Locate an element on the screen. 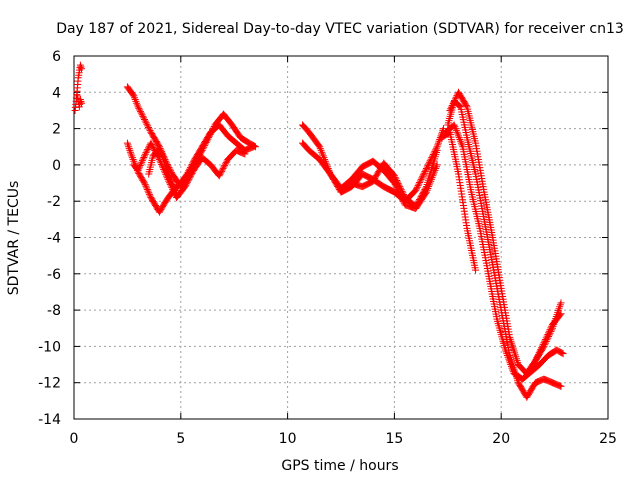  x-tick-label: 5 is located at coordinates (180, 439).